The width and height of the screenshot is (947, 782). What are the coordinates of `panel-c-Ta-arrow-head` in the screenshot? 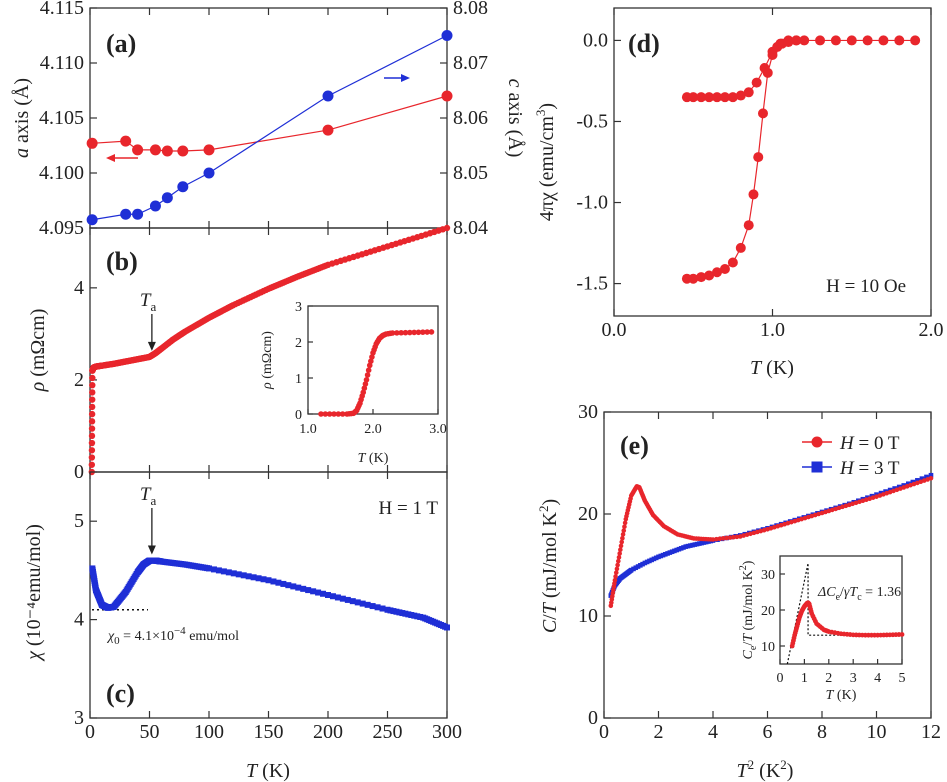 It's located at (151, 550).